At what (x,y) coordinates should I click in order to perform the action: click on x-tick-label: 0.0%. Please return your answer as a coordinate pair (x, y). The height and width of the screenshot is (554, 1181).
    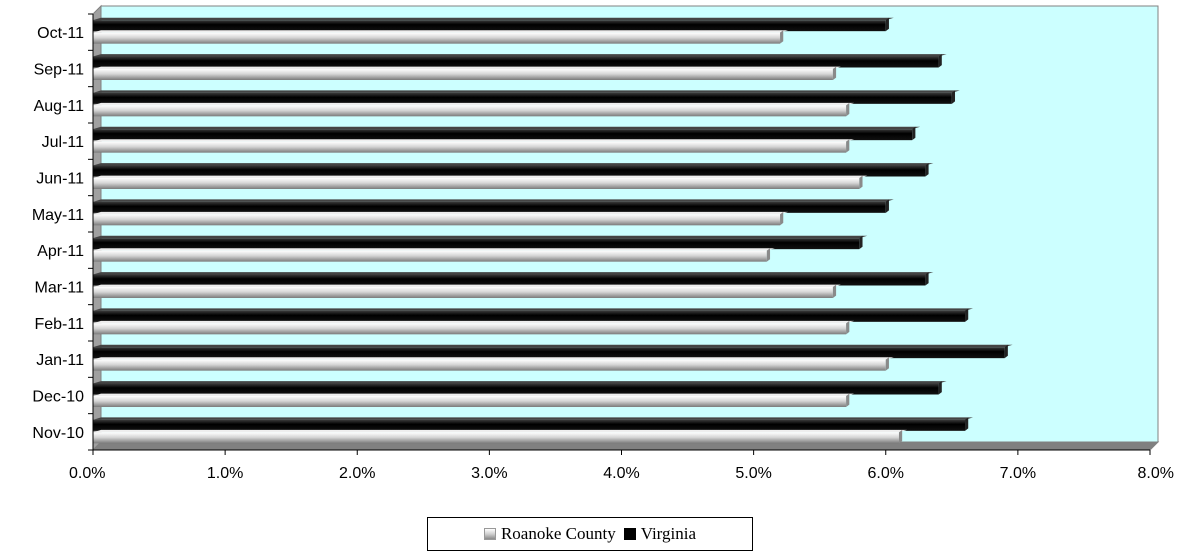
    Looking at the image, I should click on (87, 473).